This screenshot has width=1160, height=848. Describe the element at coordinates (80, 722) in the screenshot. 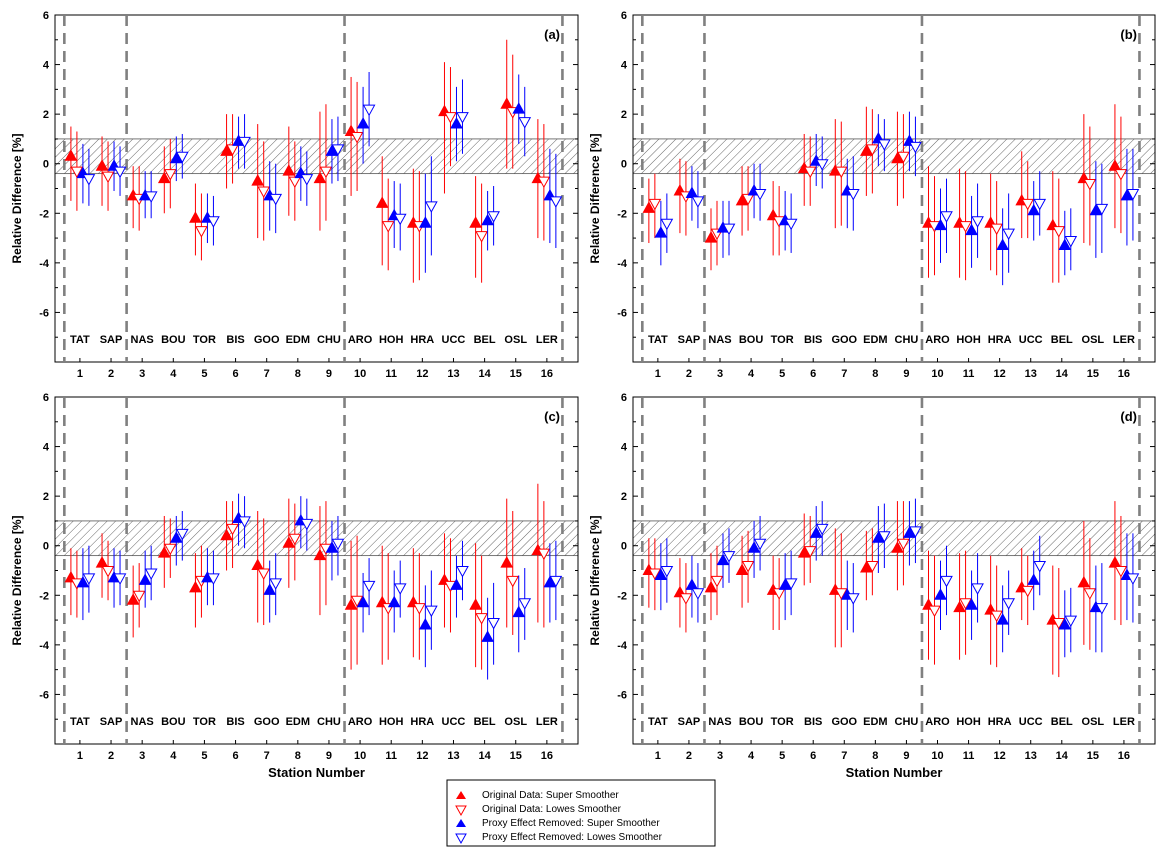

I see `station-code-tat: TAT` at that location.